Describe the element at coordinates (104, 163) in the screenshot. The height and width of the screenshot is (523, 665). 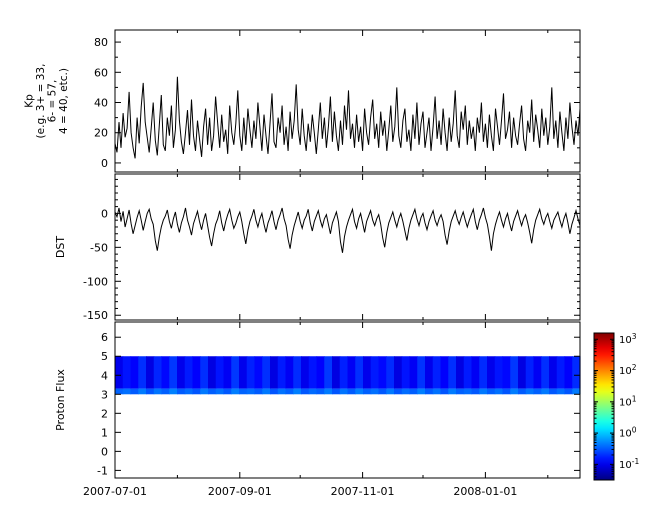
I see `y-tick-label: 0` at that location.